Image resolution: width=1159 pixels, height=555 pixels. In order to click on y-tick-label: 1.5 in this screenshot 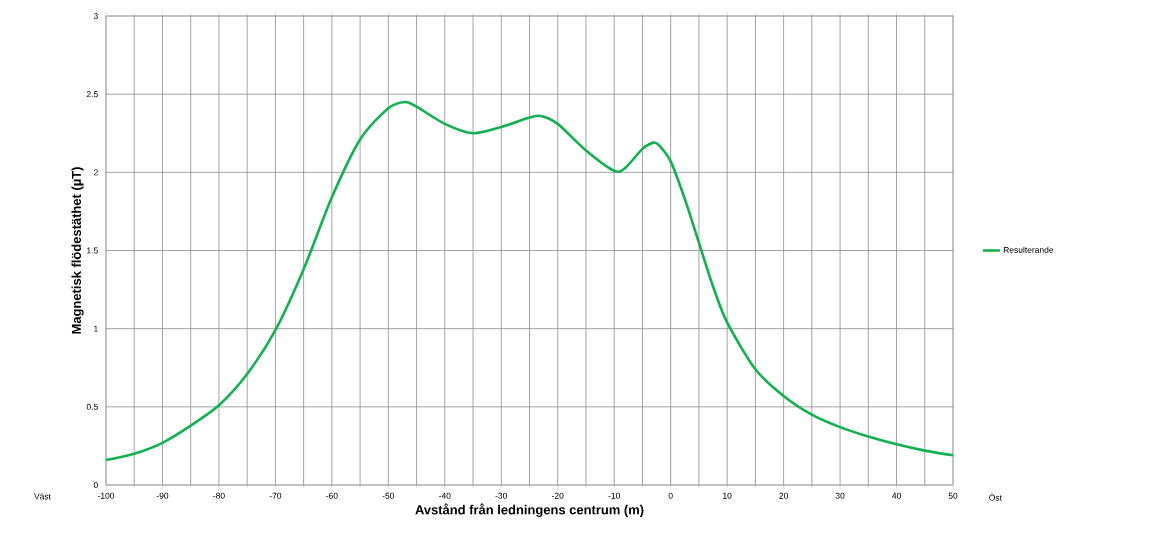, I will do `click(92, 250)`.